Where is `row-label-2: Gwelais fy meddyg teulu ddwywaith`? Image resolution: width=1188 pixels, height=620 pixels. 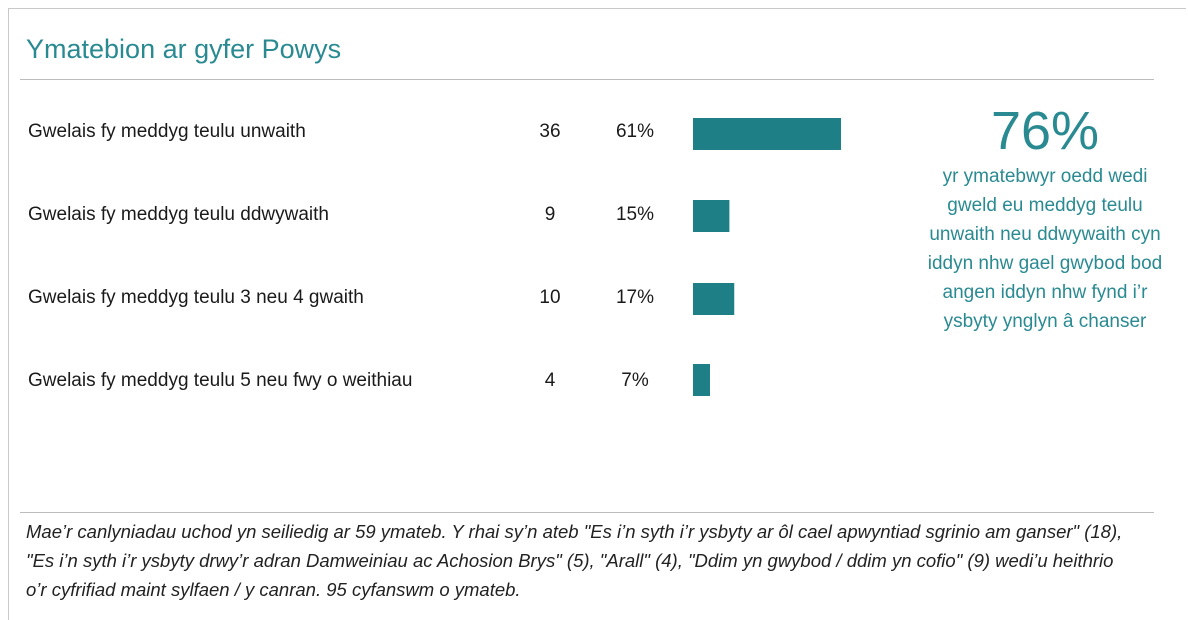 row-label-2: Gwelais fy meddyg teulu ddwywaith is located at coordinates (178, 214).